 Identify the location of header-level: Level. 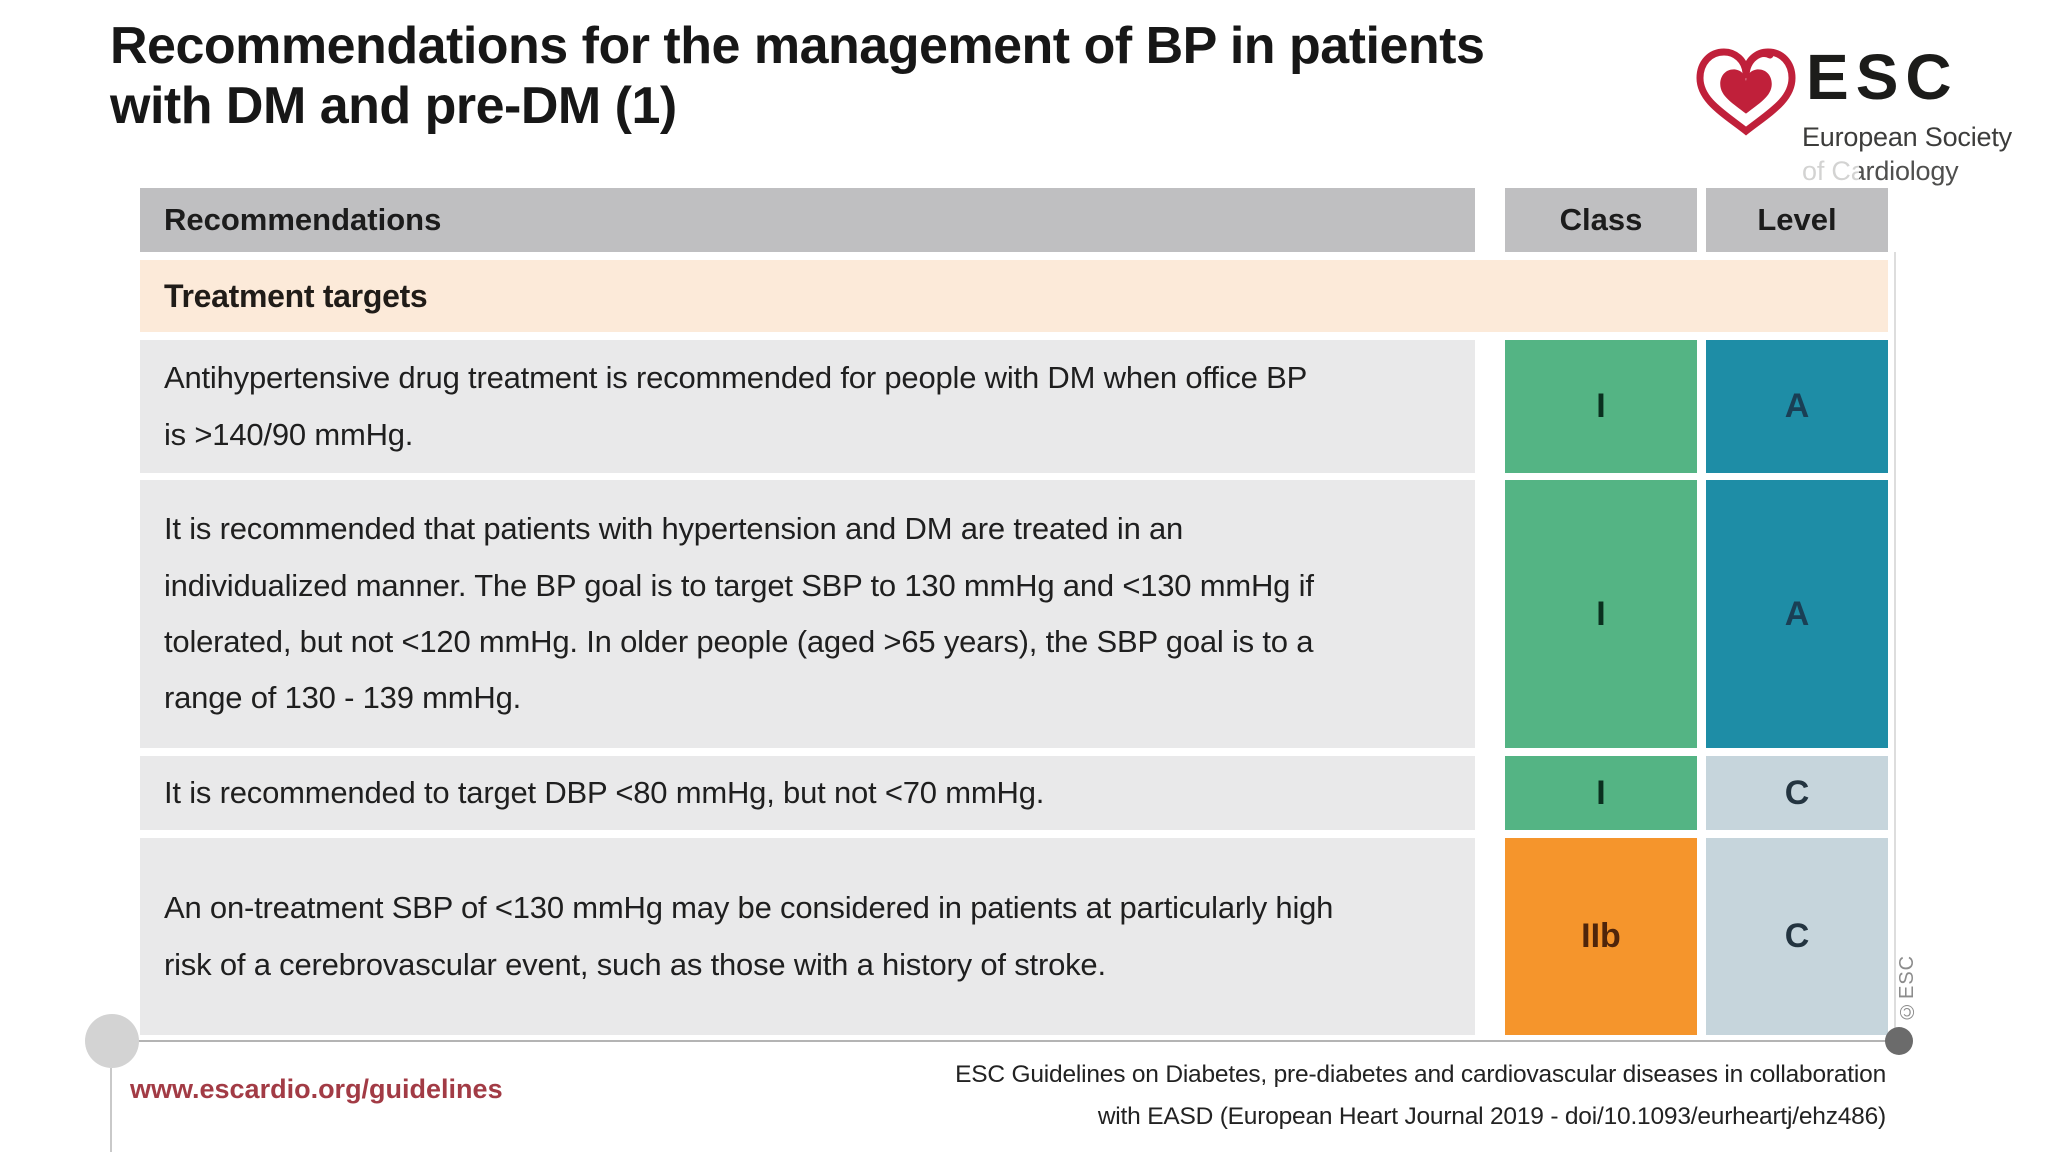
(1797, 220).